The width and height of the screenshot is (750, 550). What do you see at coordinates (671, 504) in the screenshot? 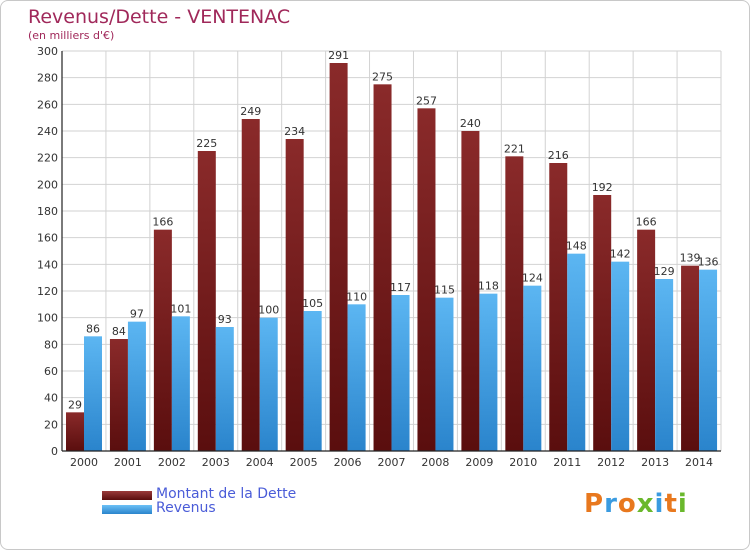
I see `logo-letter: t` at bounding box center [671, 504].